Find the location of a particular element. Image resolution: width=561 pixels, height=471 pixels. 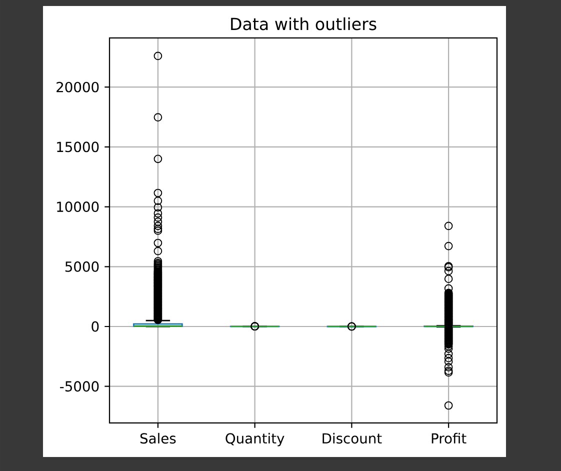

chart-title: Data with outliers is located at coordinates (303, 23).